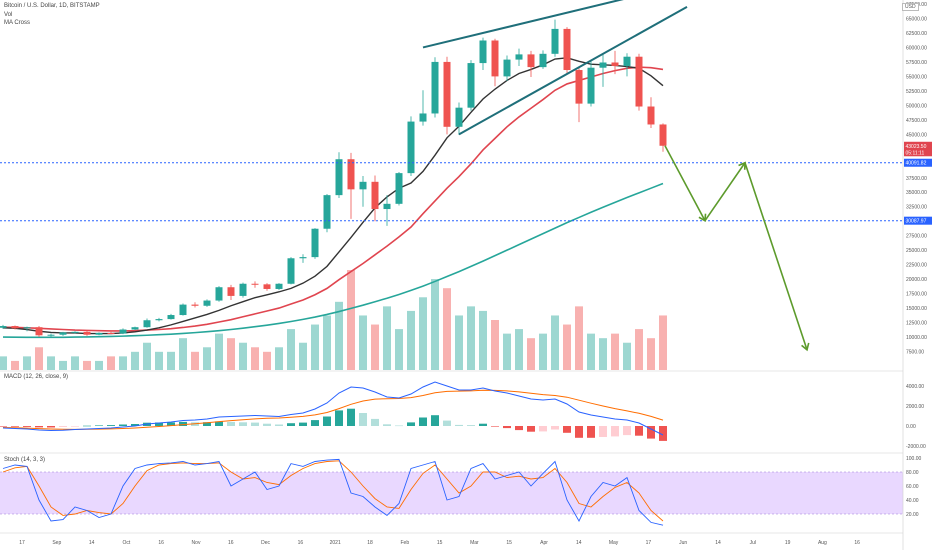 Image resolution: width=932 pixels, height=555 pixels. I want to click on projection-arrowhead, so click(805, 347).